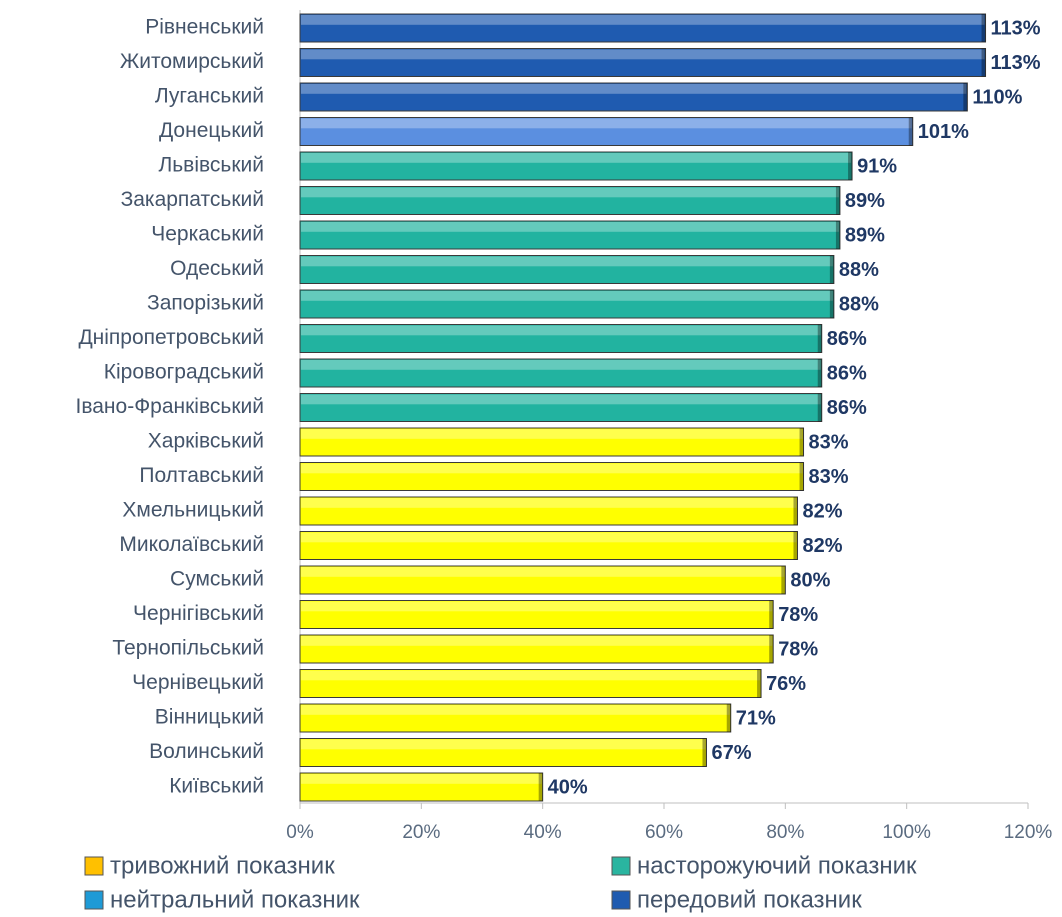 This screenshot has width=1062, height=917. What do you see at coordinates (847, 373) in the screenshot?
I see `value-label: 86%` at bounding box center [847, 373].